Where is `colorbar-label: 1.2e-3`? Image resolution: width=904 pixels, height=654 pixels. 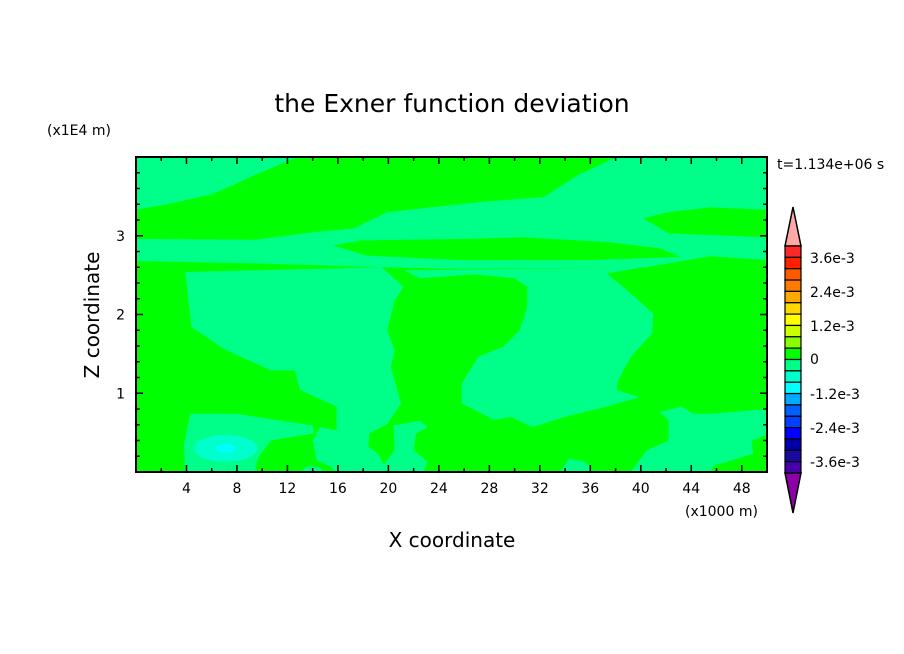
colorbar-label: 1.2e-3 is located at coordinates (832, 327).